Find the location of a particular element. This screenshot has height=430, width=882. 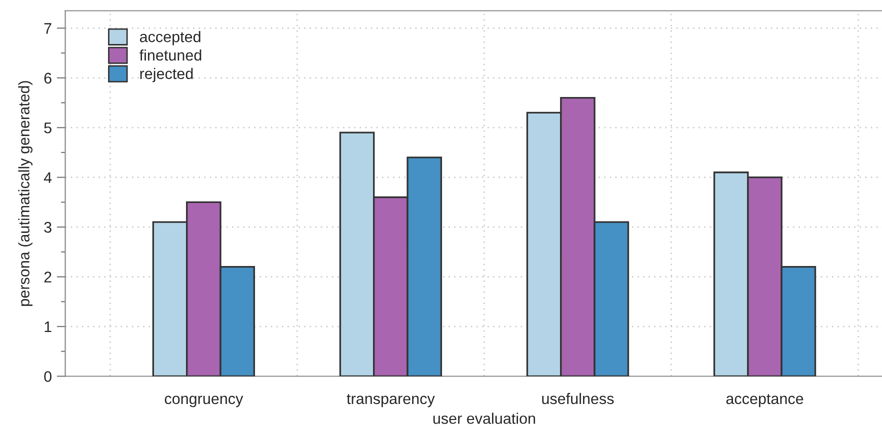

x-tick-label: congruency is located at coordinates (204, 402).